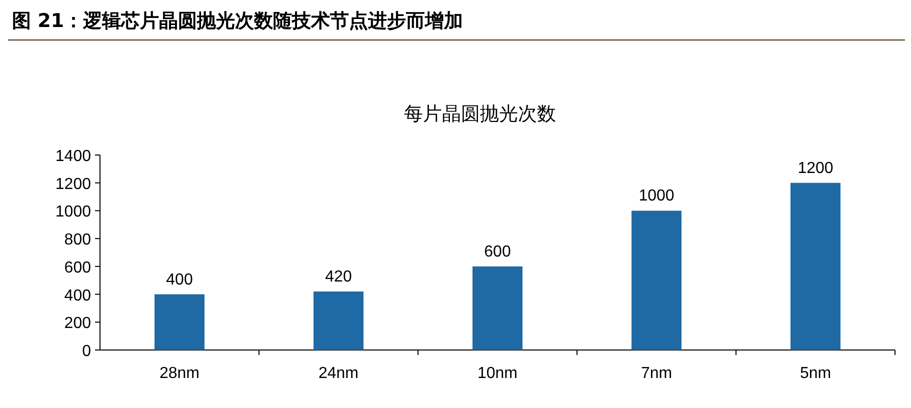 The image size is (911, 408). I want to click on x-tick-label: 24nm, so click(338, 373).